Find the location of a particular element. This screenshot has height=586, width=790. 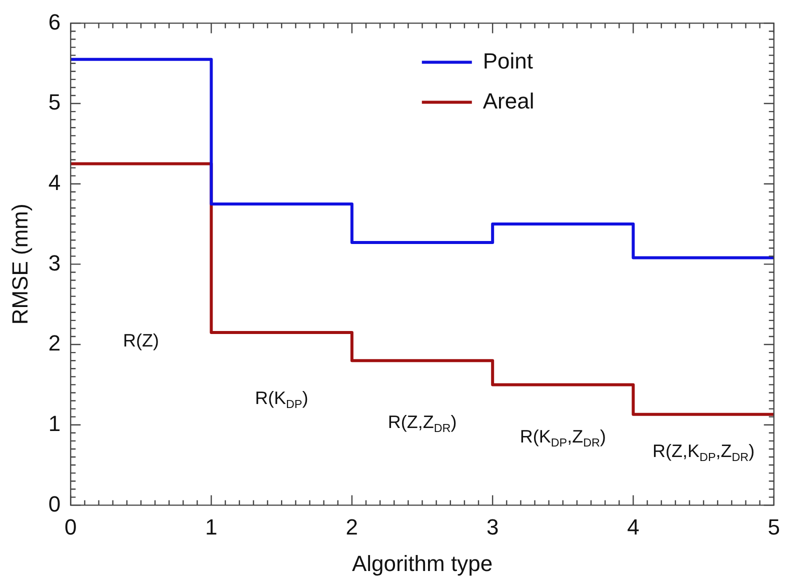

legend-label: Point is located at coordinates (508, 61).